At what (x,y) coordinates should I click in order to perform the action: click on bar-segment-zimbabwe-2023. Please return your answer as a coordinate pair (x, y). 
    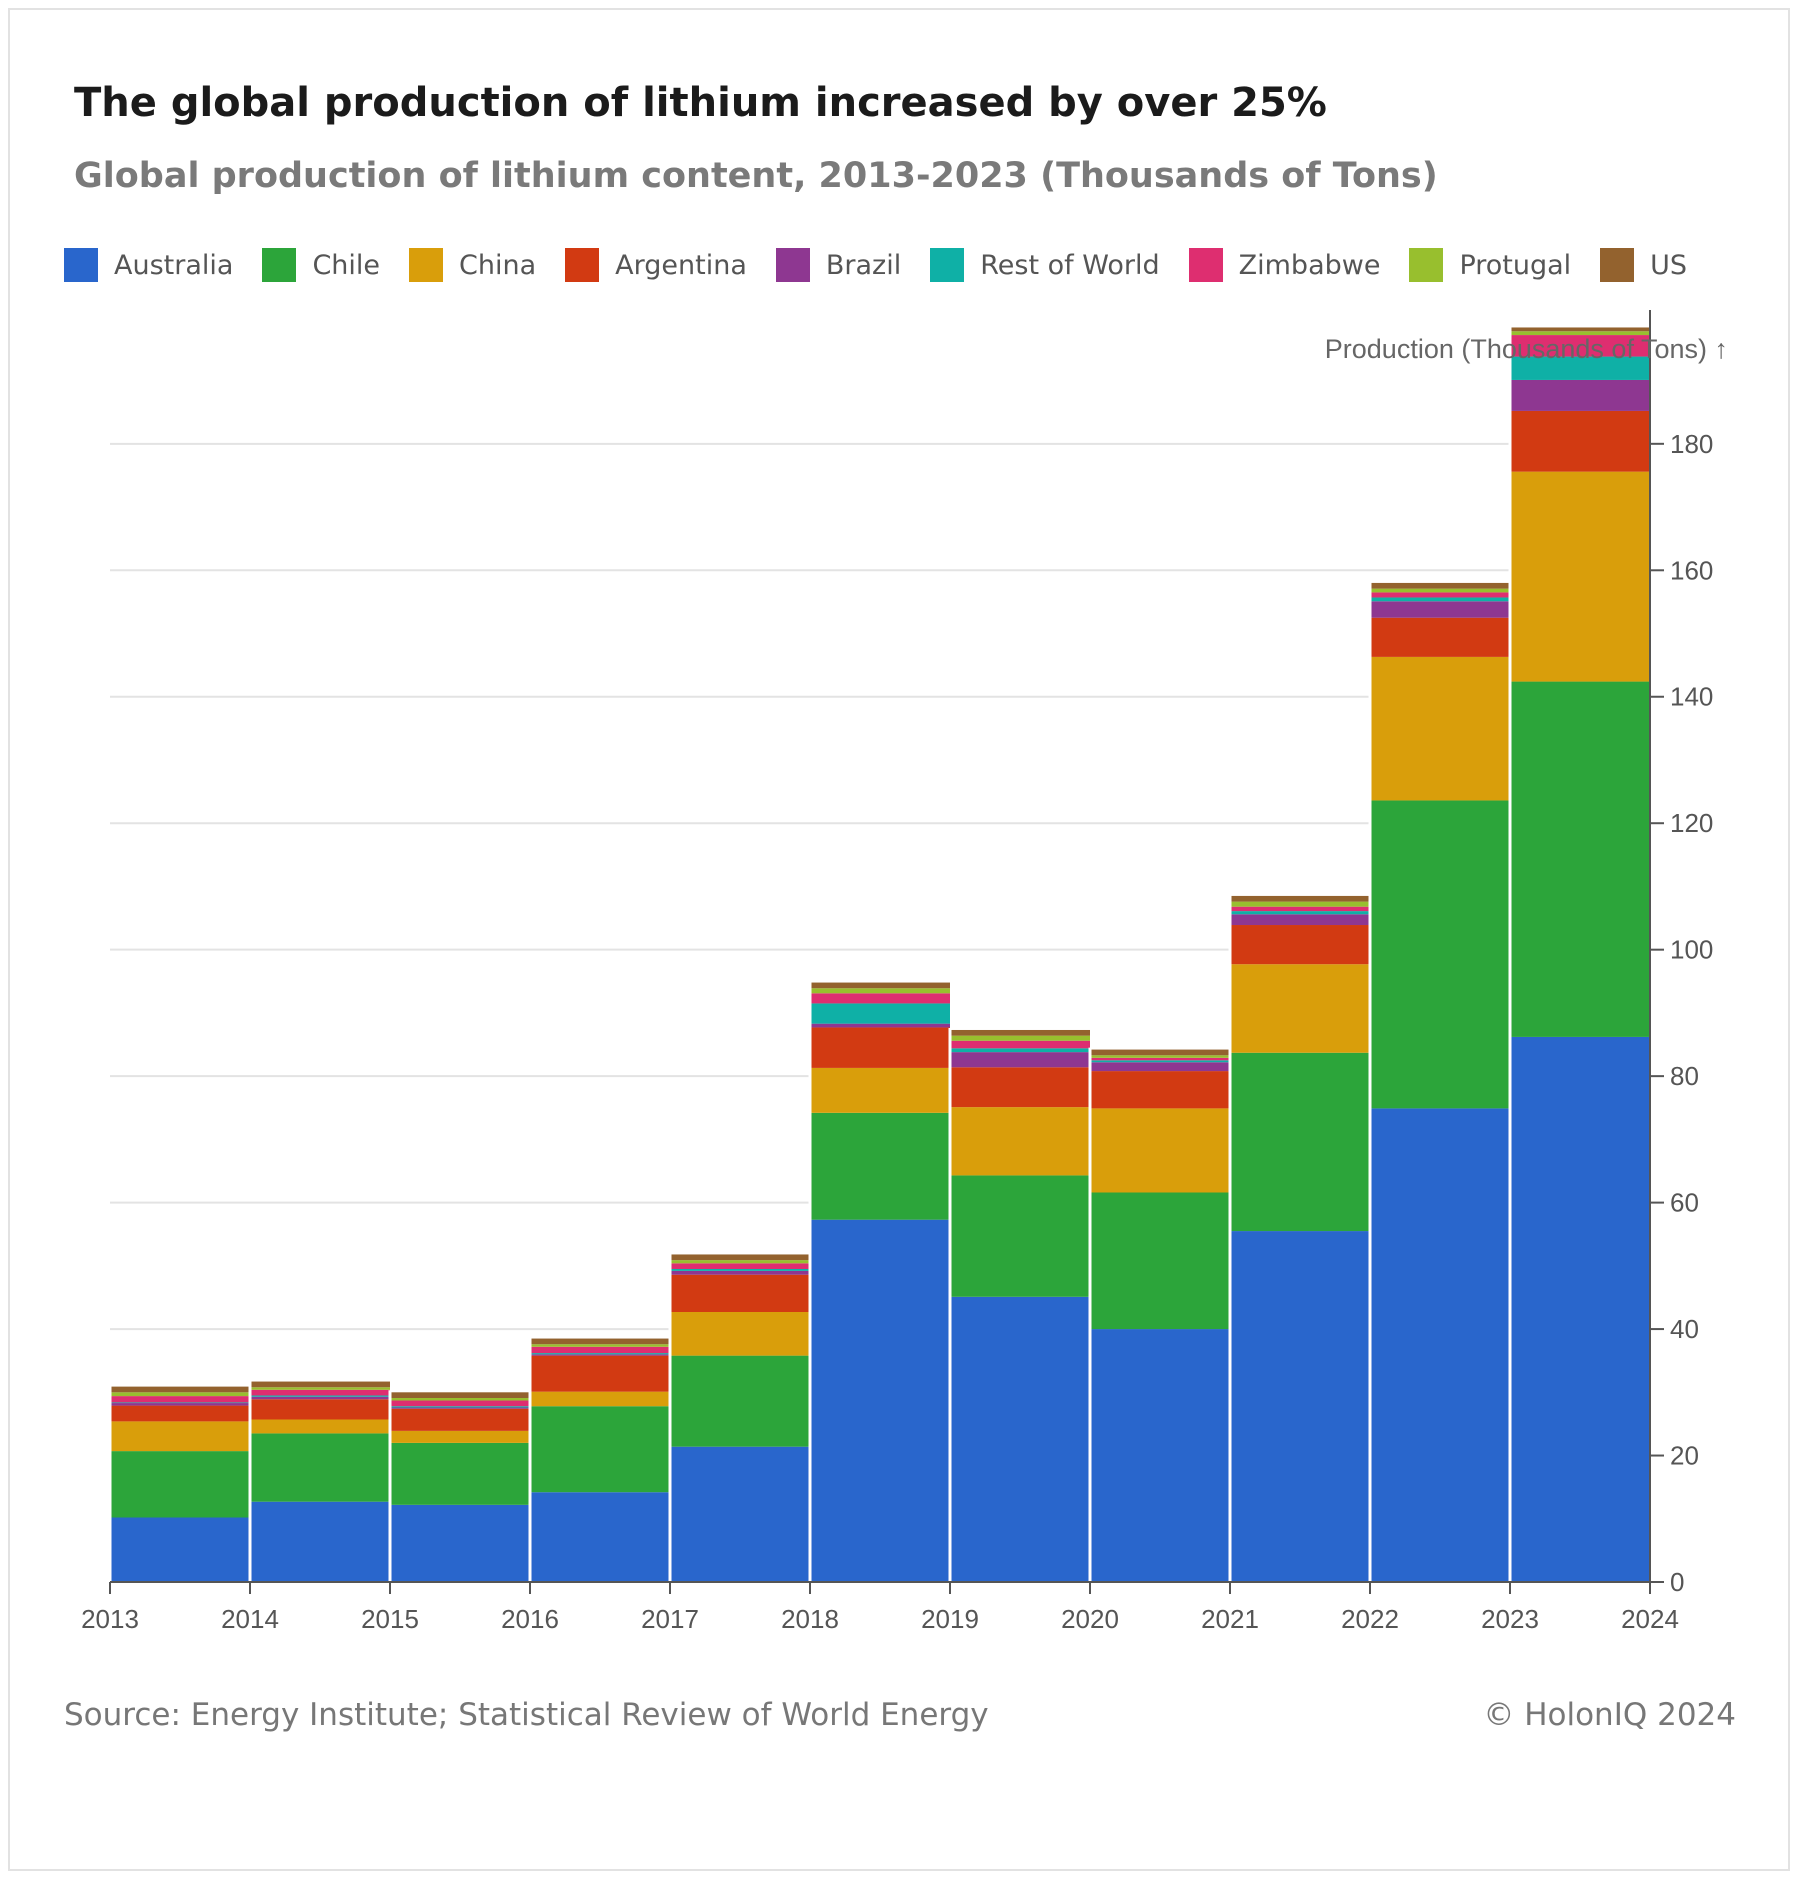
    Looking at the image, I should click on (1580, 346).